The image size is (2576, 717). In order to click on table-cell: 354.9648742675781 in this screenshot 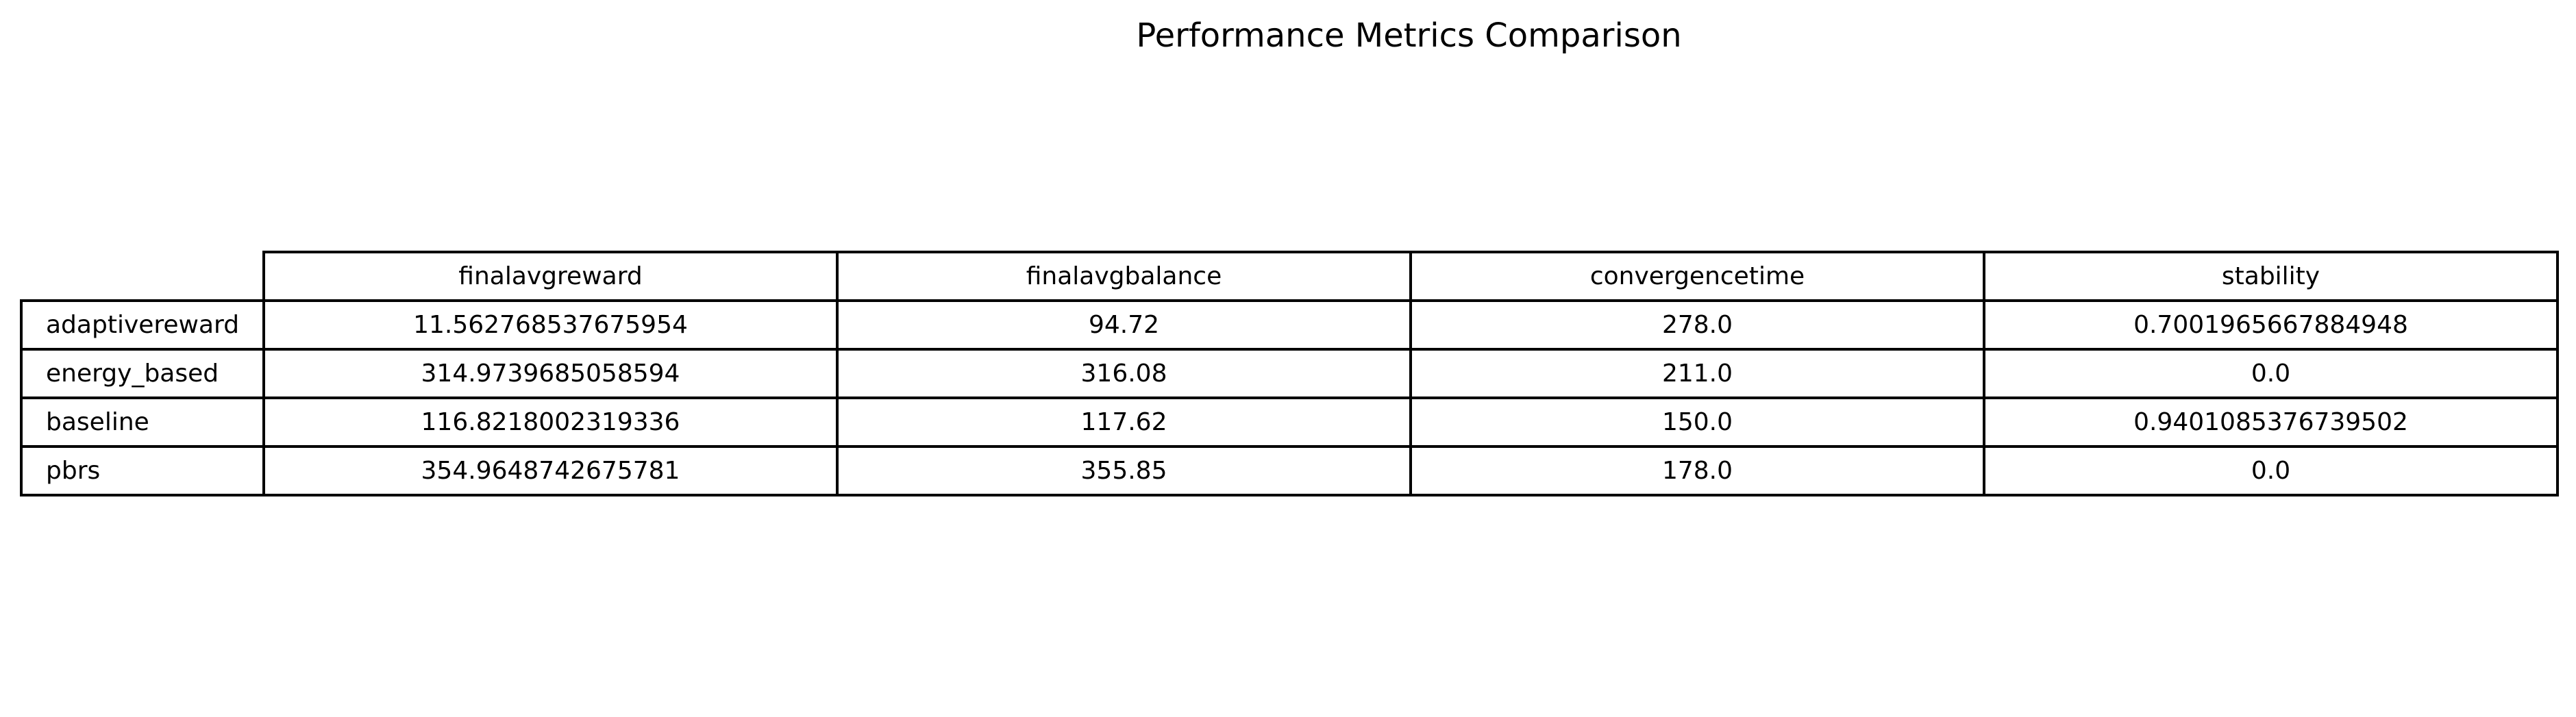, I will do `click(550, 470)`.